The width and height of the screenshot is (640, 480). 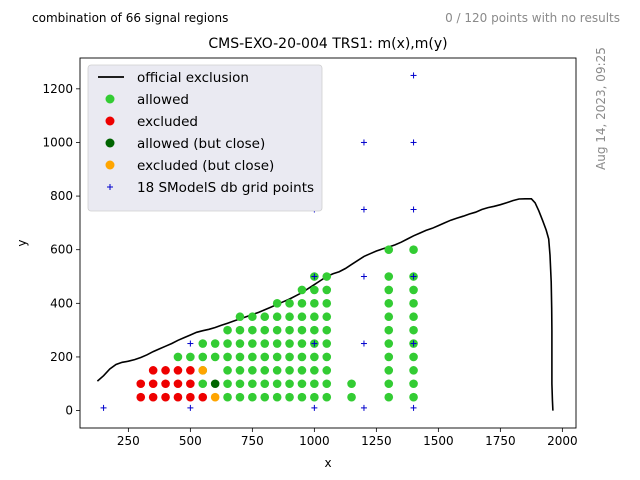 I want to click on y-ticks: 0 200 400 600 800 1000 1200, so click(x=61, y=250).